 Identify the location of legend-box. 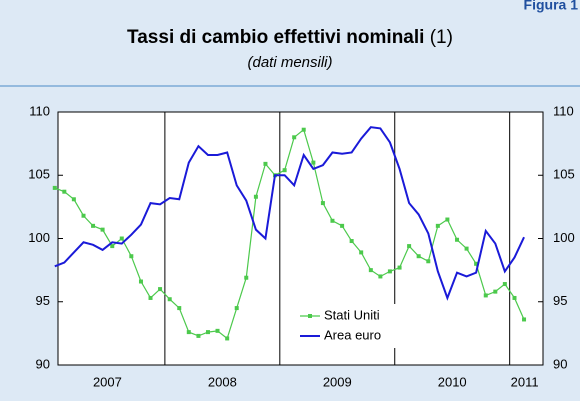
(349, 326).